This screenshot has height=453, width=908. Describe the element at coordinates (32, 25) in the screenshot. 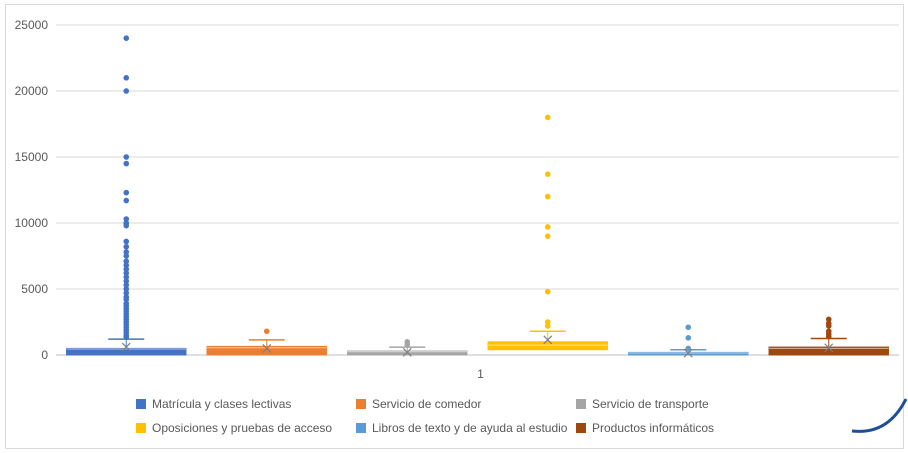

I see `y-tick-label: 25000` at that location.